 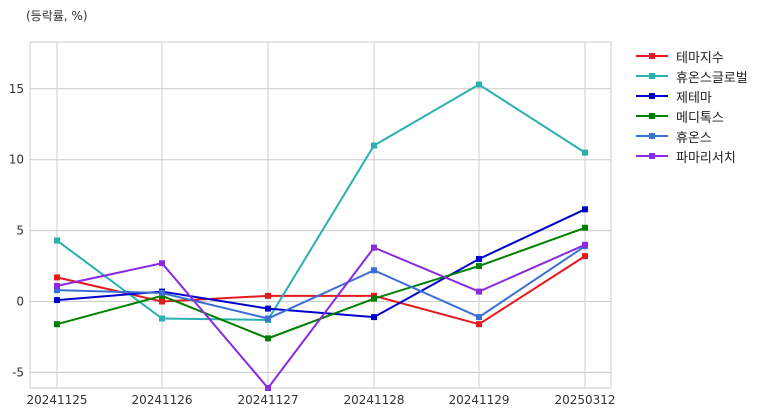 I want to click on legend-item: 휴온스글로벌, so click(x=692, y=76).